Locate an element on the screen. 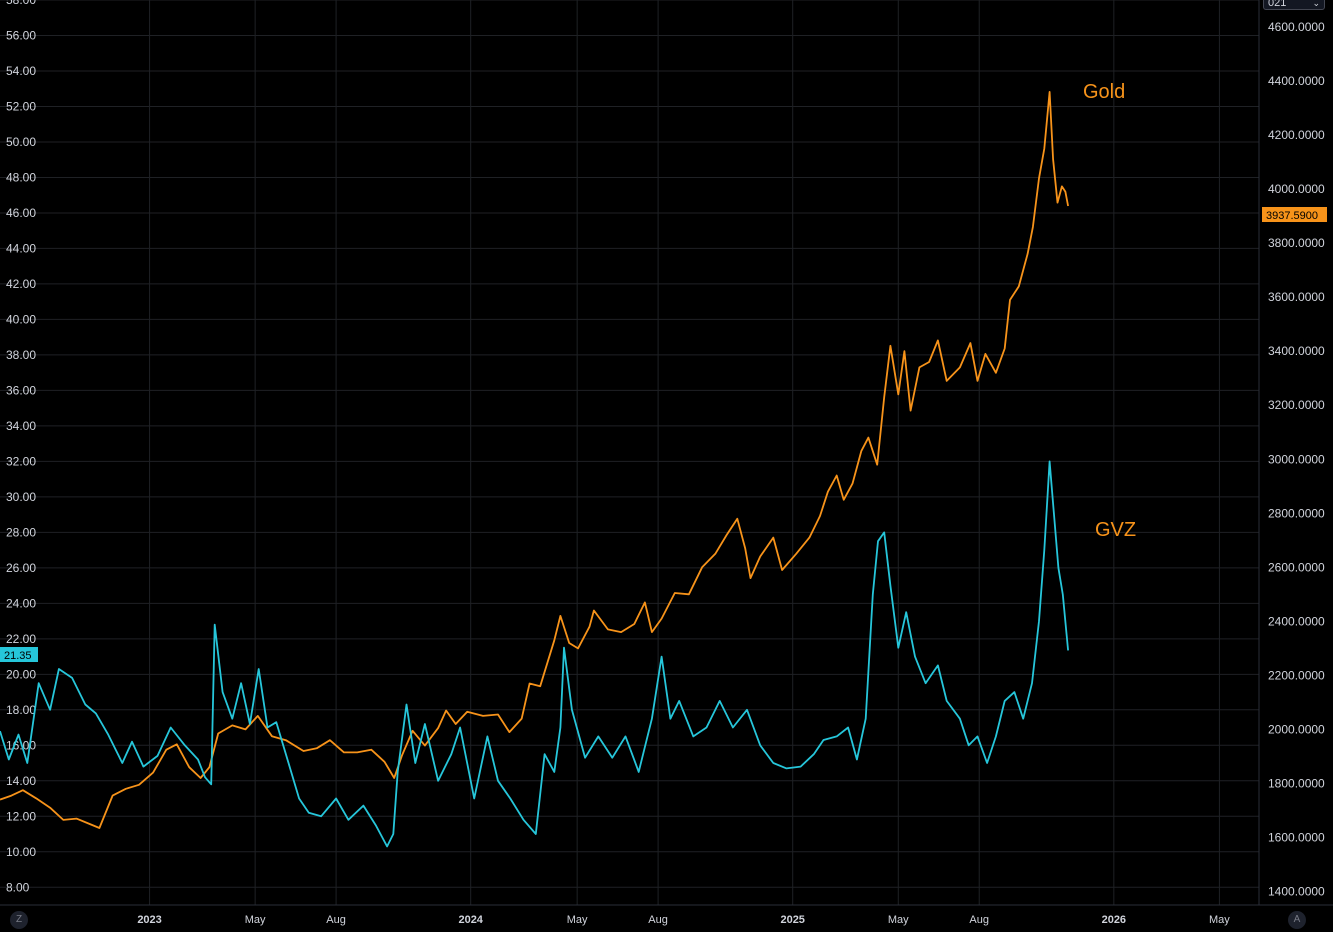  gold-last-value: 3937.5900 is located at coordinates (1292, 216).